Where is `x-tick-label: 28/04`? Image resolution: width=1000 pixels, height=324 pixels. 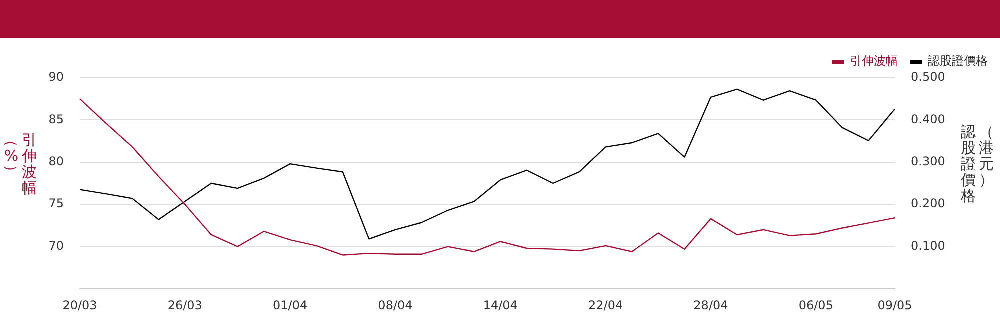
x-tick-label: 28/04 is located at coordinates (711, 305).